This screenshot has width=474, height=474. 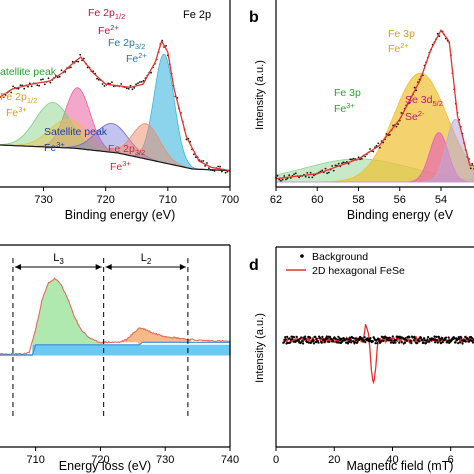 What do you see at coordinates (152, 336) in the screenshot?
I see `l2-edge-area` at bounding box center [152, 336].